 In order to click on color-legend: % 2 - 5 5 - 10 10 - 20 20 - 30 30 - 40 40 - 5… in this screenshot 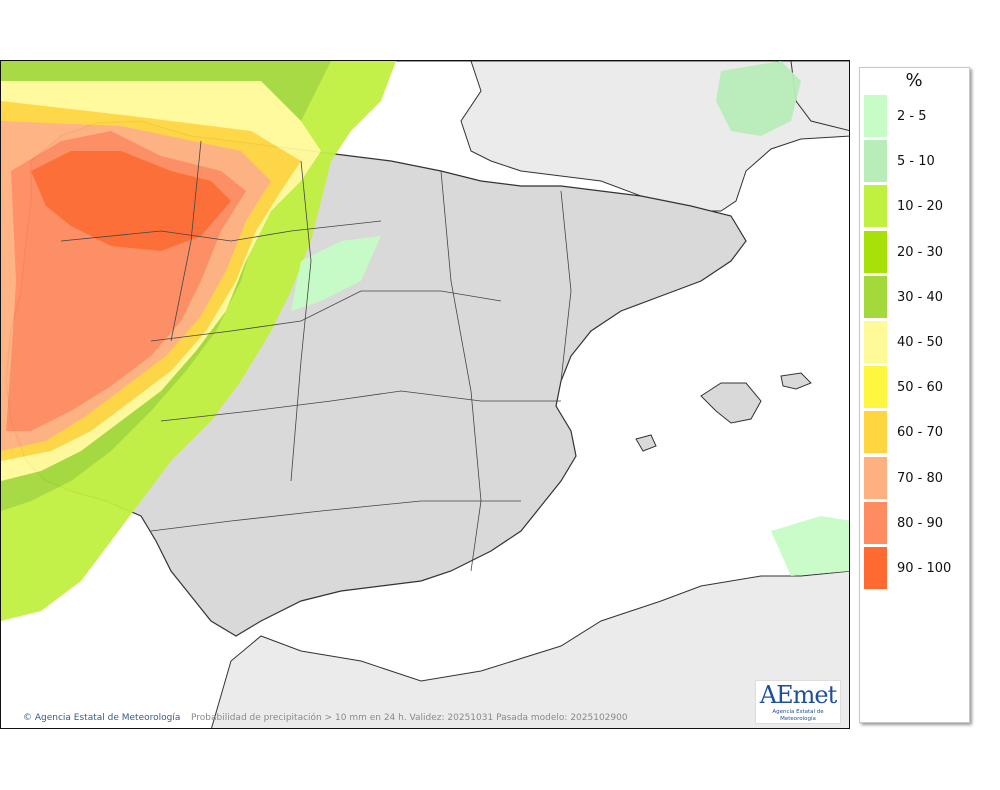, I will do `click(914, 395)`.